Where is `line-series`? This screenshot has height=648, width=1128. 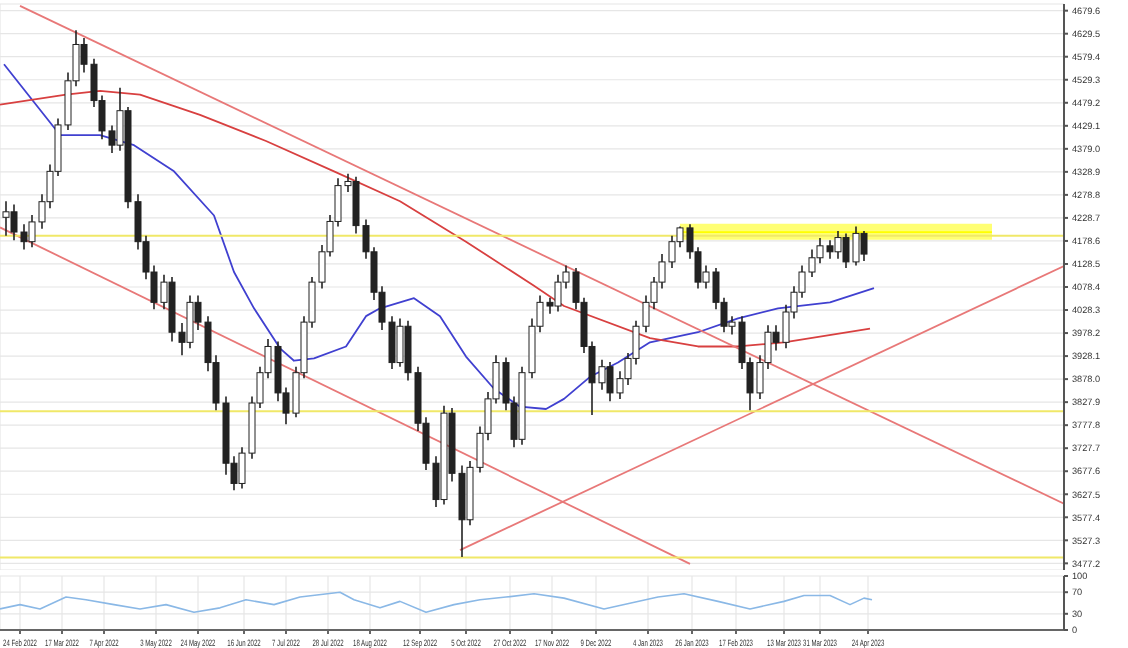
line-series is located at coordinates (436, 602).